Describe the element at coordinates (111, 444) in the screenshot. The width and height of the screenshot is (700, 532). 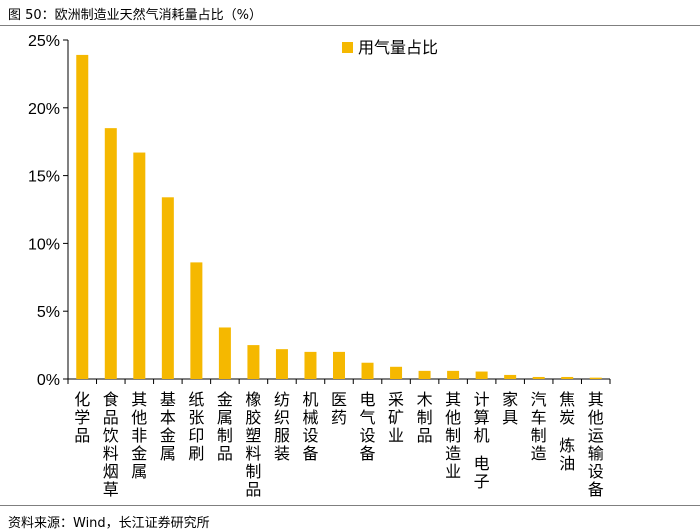
I see `x-category-label: 食品饮料烟草` at that location.